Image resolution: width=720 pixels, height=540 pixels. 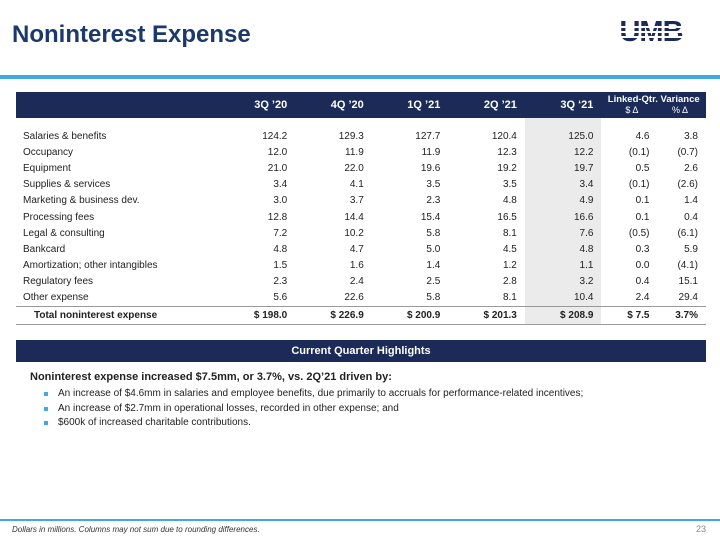 What do you see at coordinates (486, 105) in the screenshot?
I see `column-header: 2Q ’21` at bounding box center [486, 105].